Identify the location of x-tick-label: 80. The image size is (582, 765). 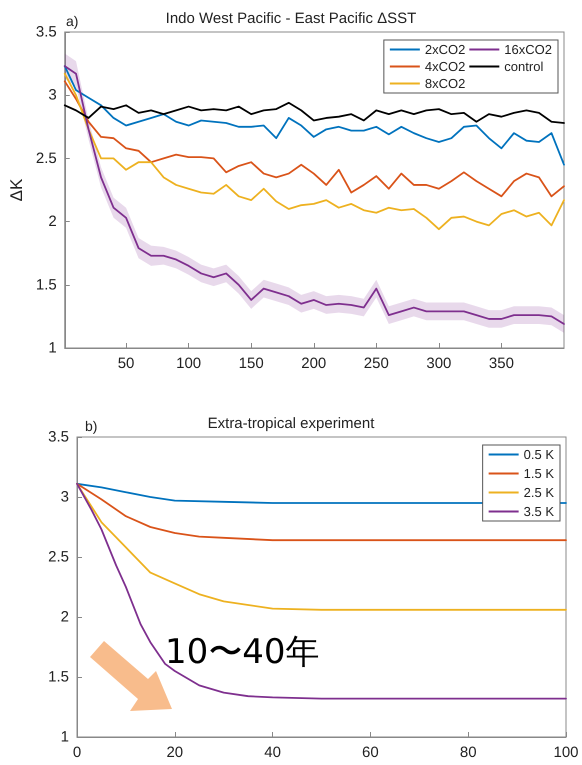
(468, 752).